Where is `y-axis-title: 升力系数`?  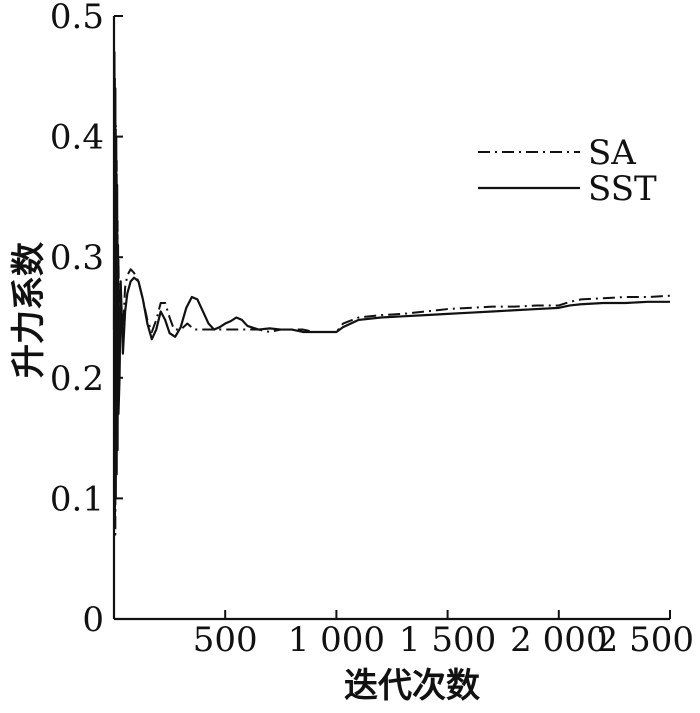
y-axis-title: 升力系数 is located at coordinates (29, 310).